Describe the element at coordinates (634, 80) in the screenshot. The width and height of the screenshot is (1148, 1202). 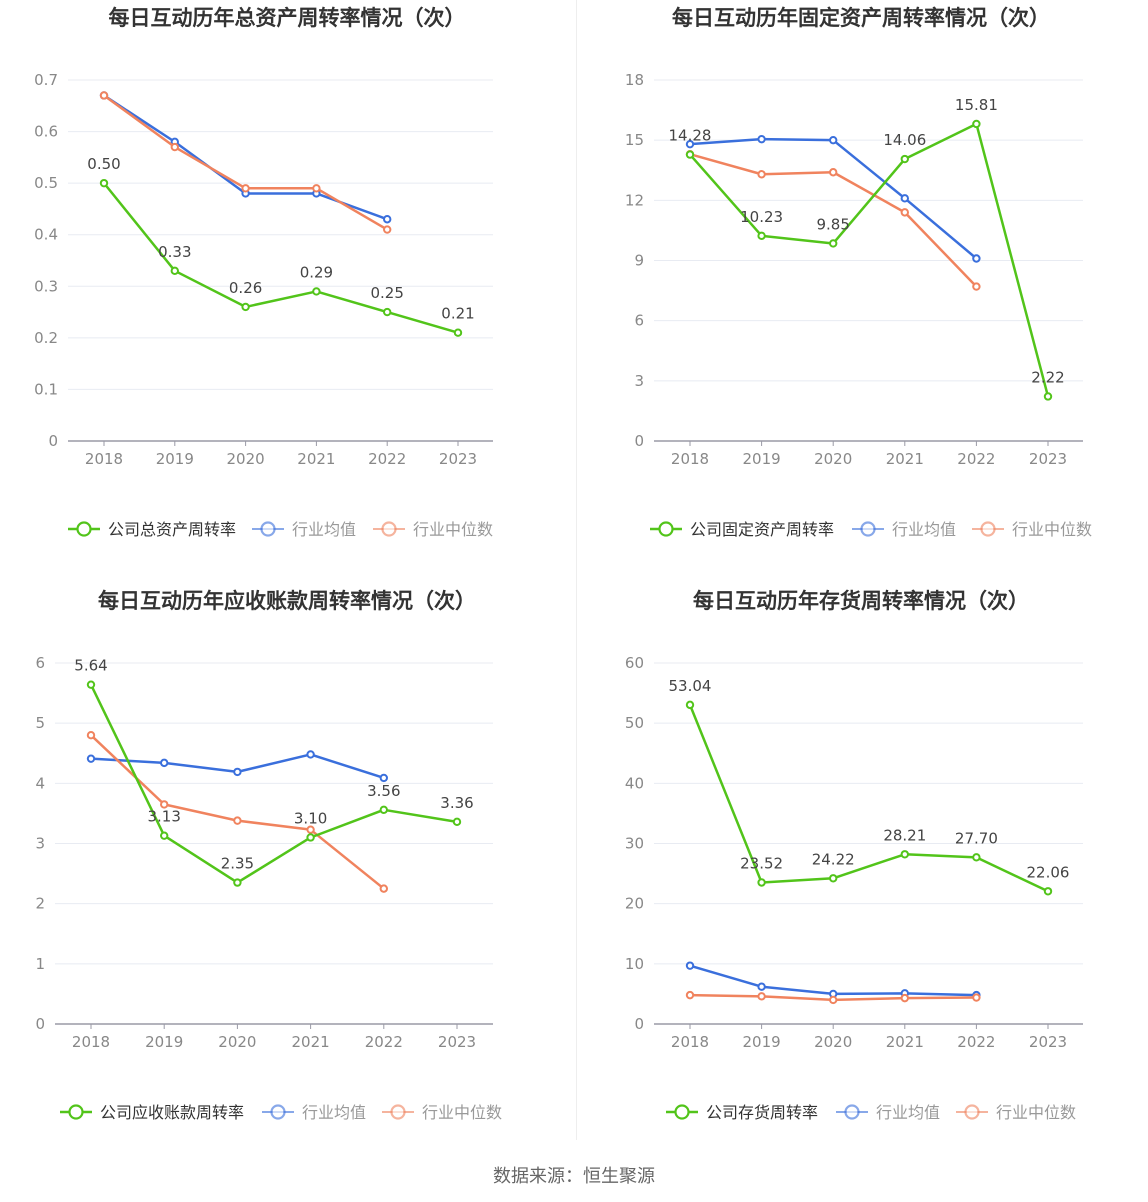
I see `y-tick-label: 18` at that location.